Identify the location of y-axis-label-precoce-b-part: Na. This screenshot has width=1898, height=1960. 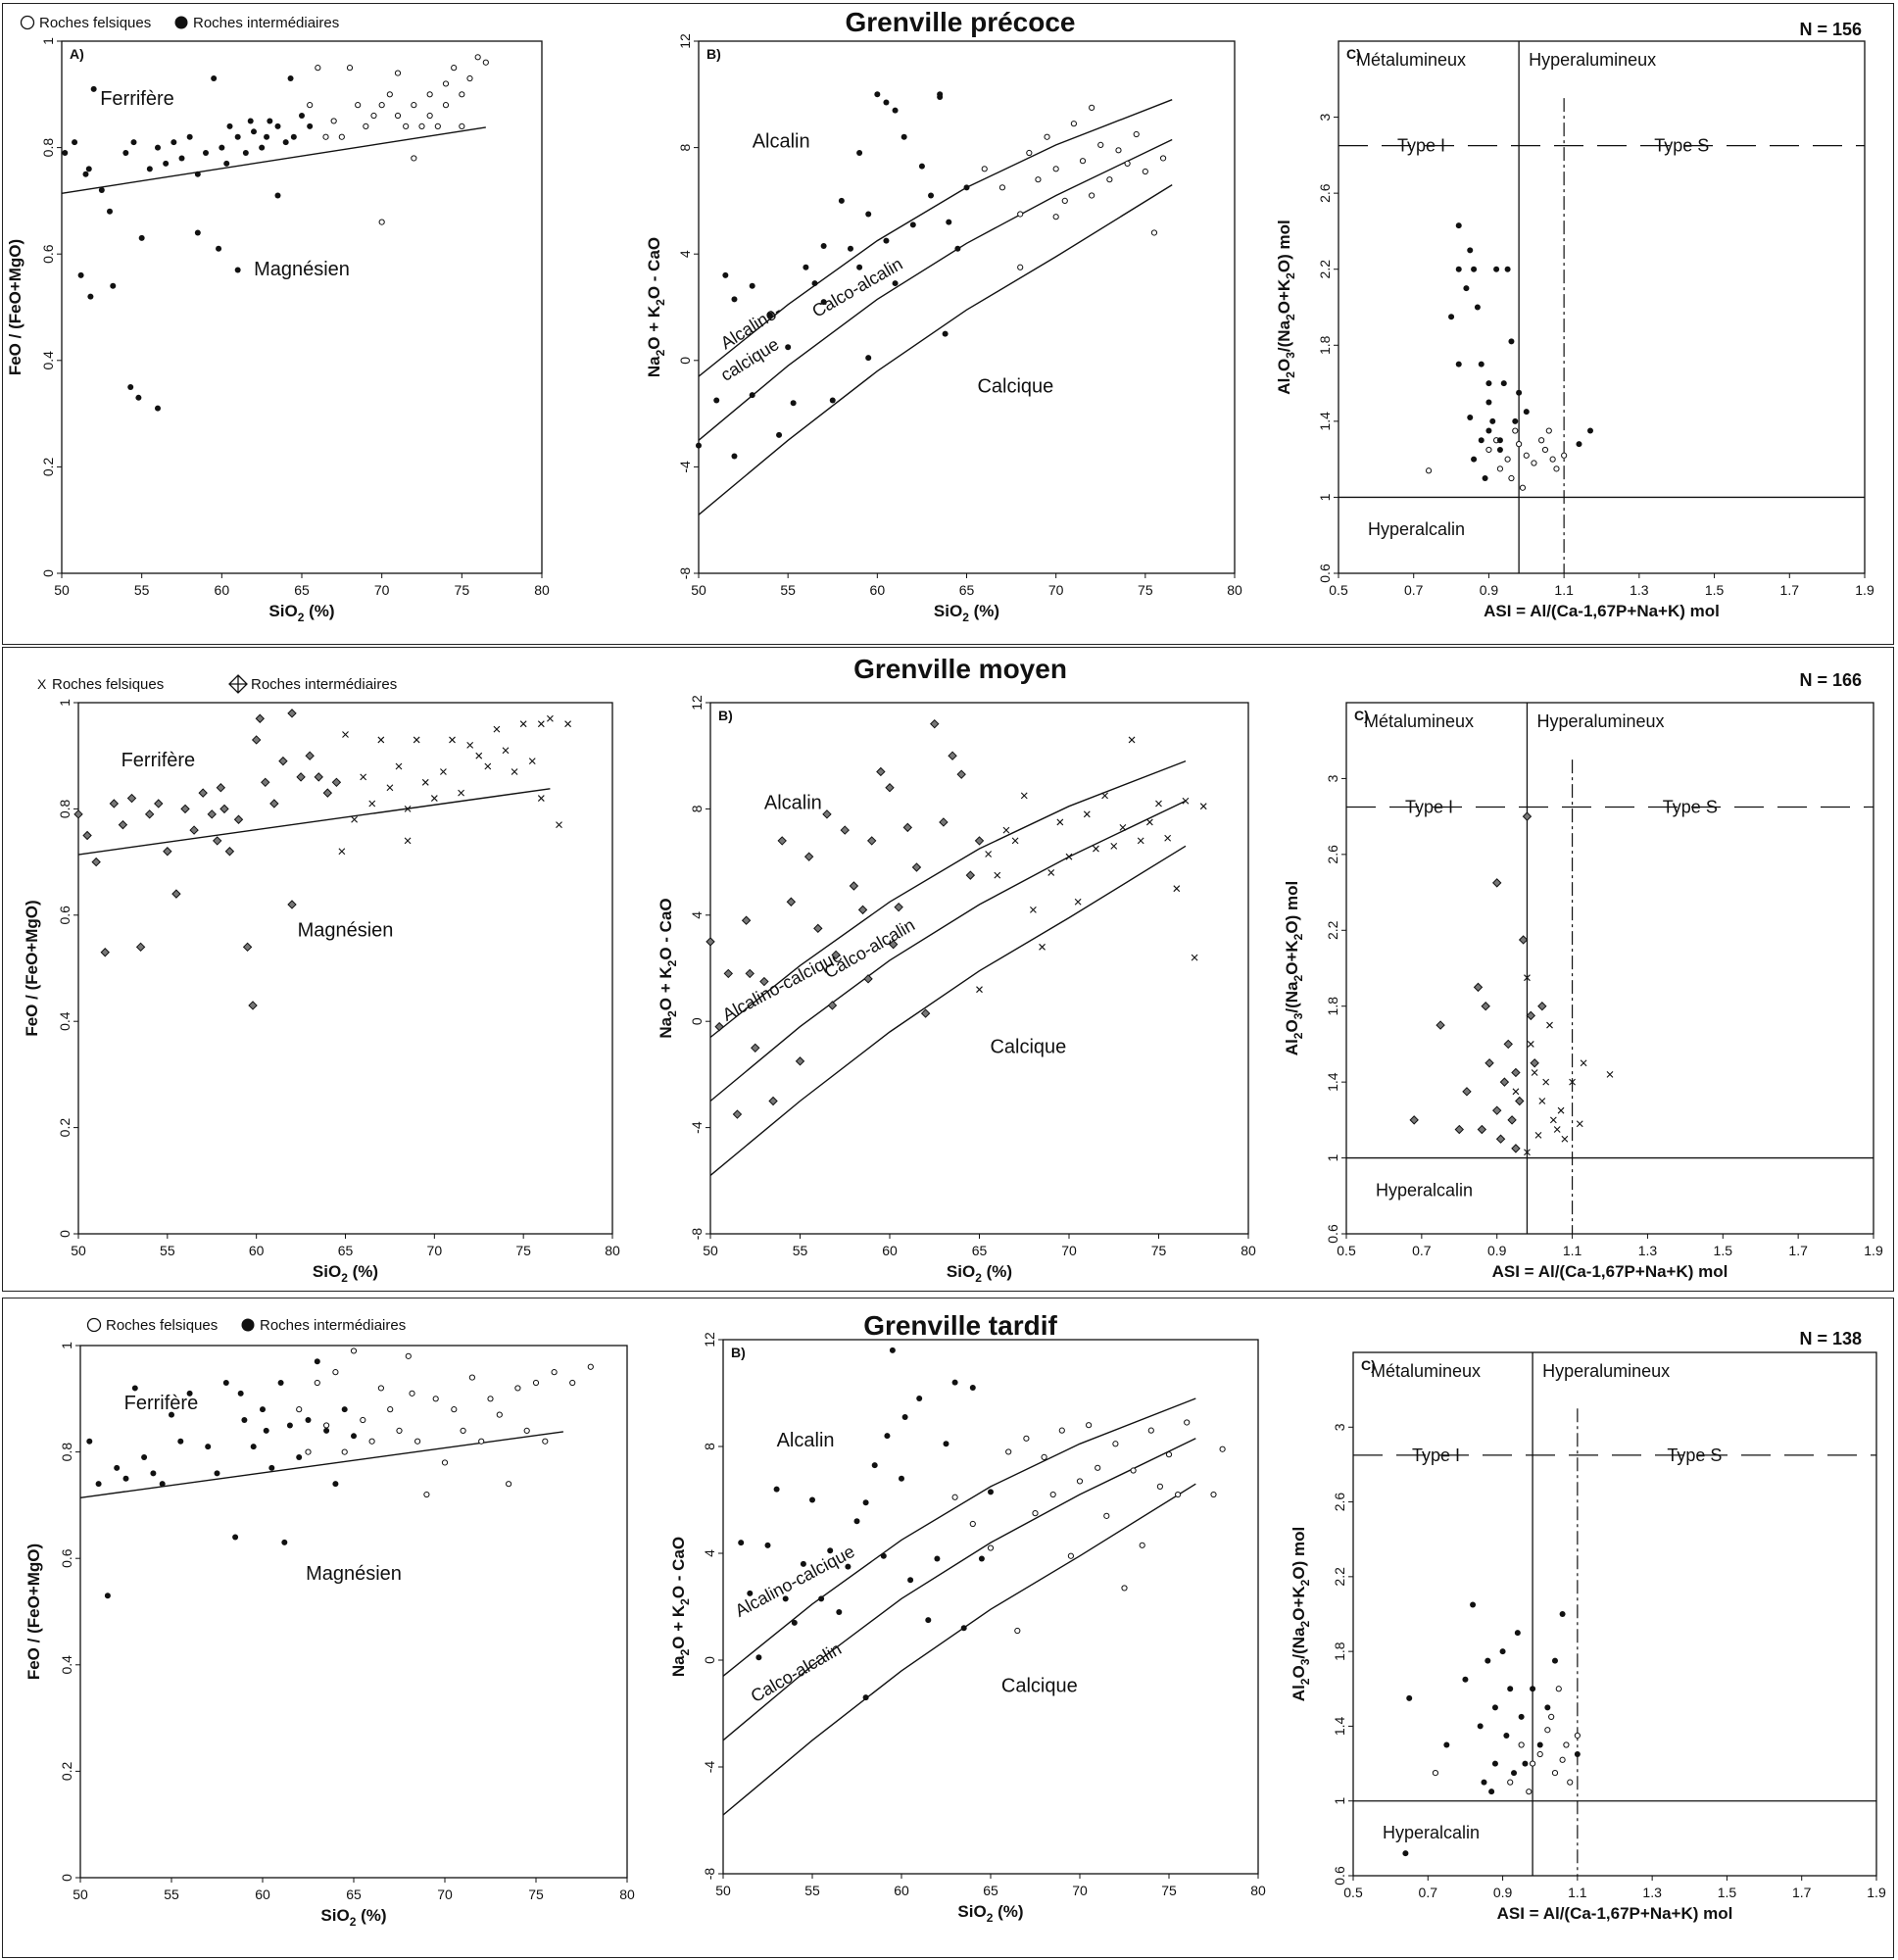
(654, 366).